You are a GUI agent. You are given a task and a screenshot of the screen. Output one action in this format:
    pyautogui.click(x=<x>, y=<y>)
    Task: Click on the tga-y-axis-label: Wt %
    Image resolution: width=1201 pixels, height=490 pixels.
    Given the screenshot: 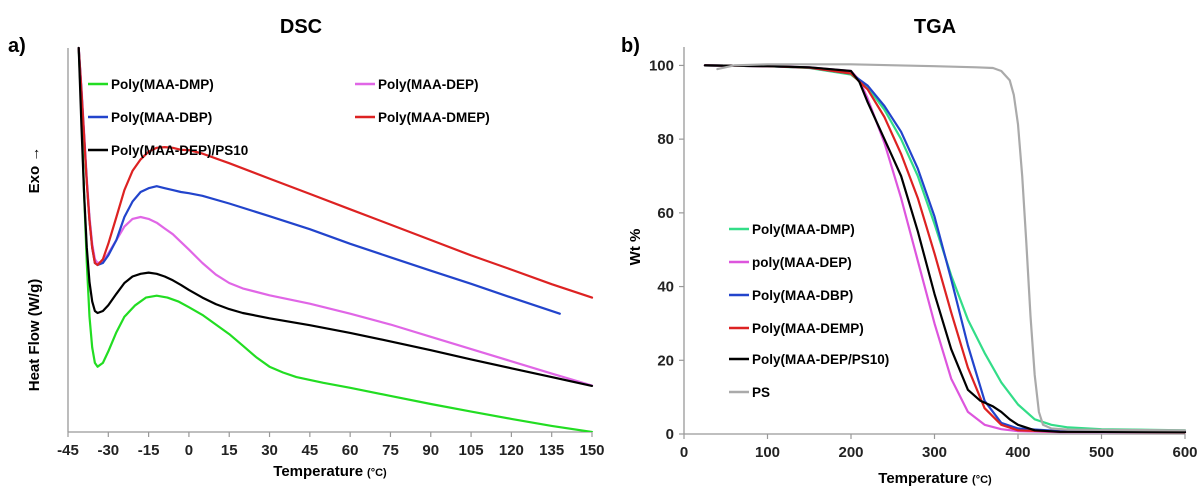 What is the action you would take?
    pyautogui.click(x=635, y=247)
    